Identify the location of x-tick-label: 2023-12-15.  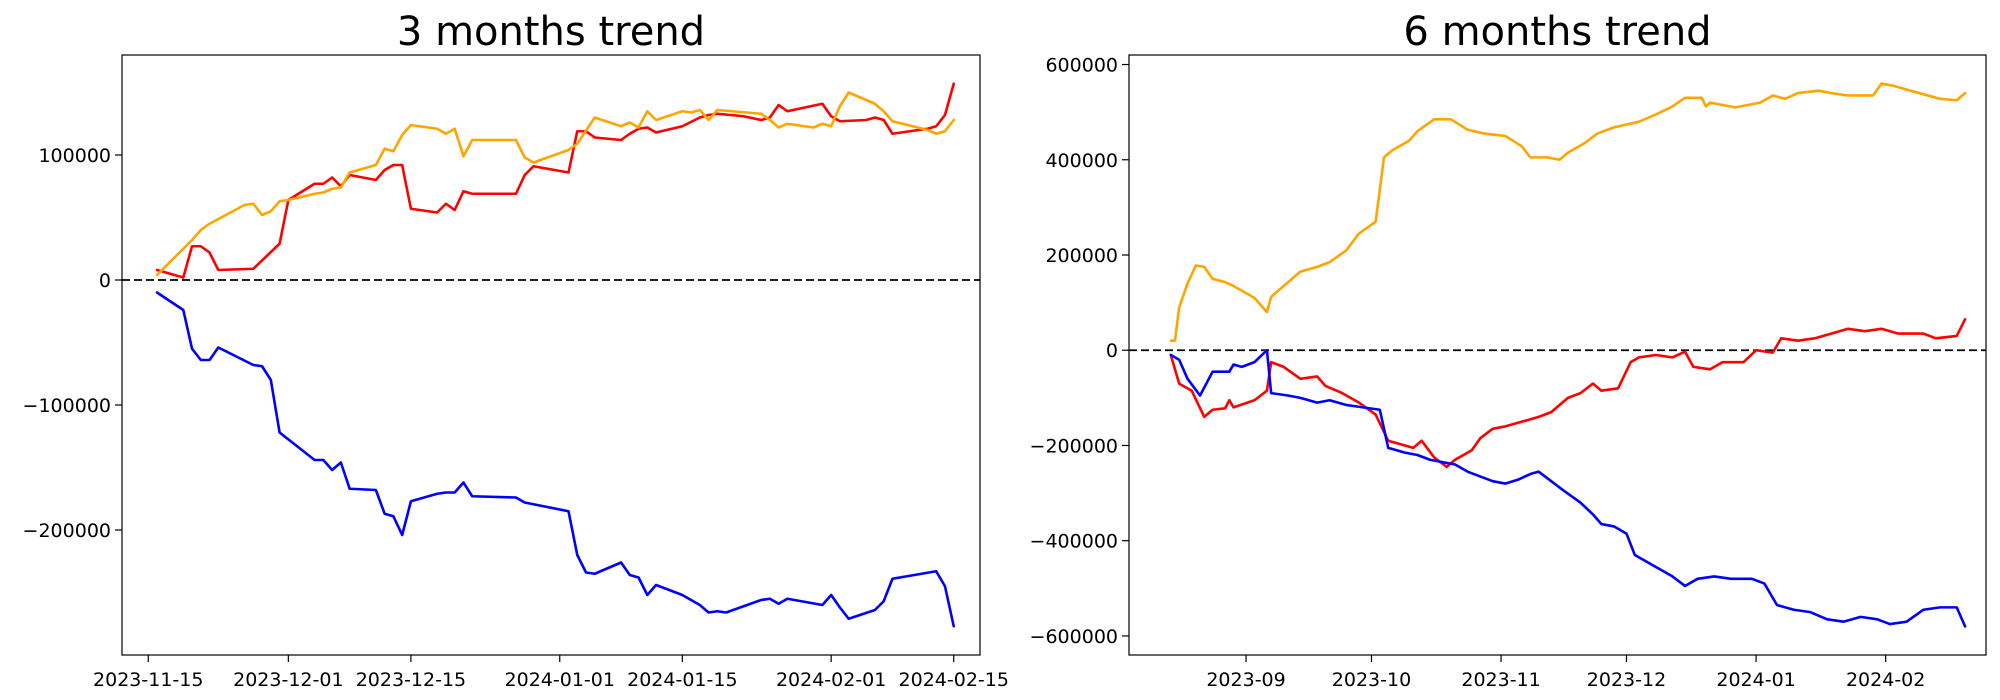
(411, 680).